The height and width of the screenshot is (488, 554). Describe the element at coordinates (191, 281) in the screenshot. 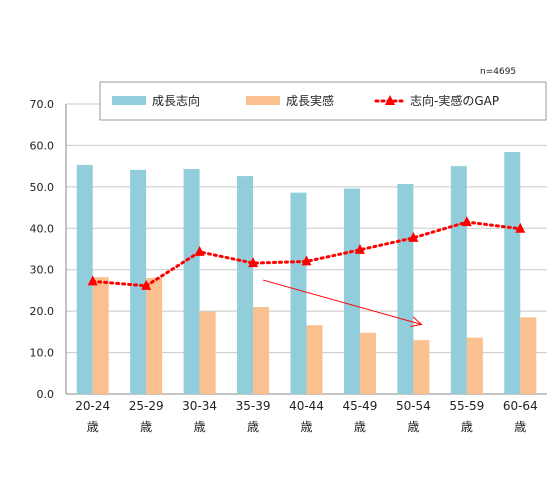

I see `bar-成長志向-30-34歳` at that location.